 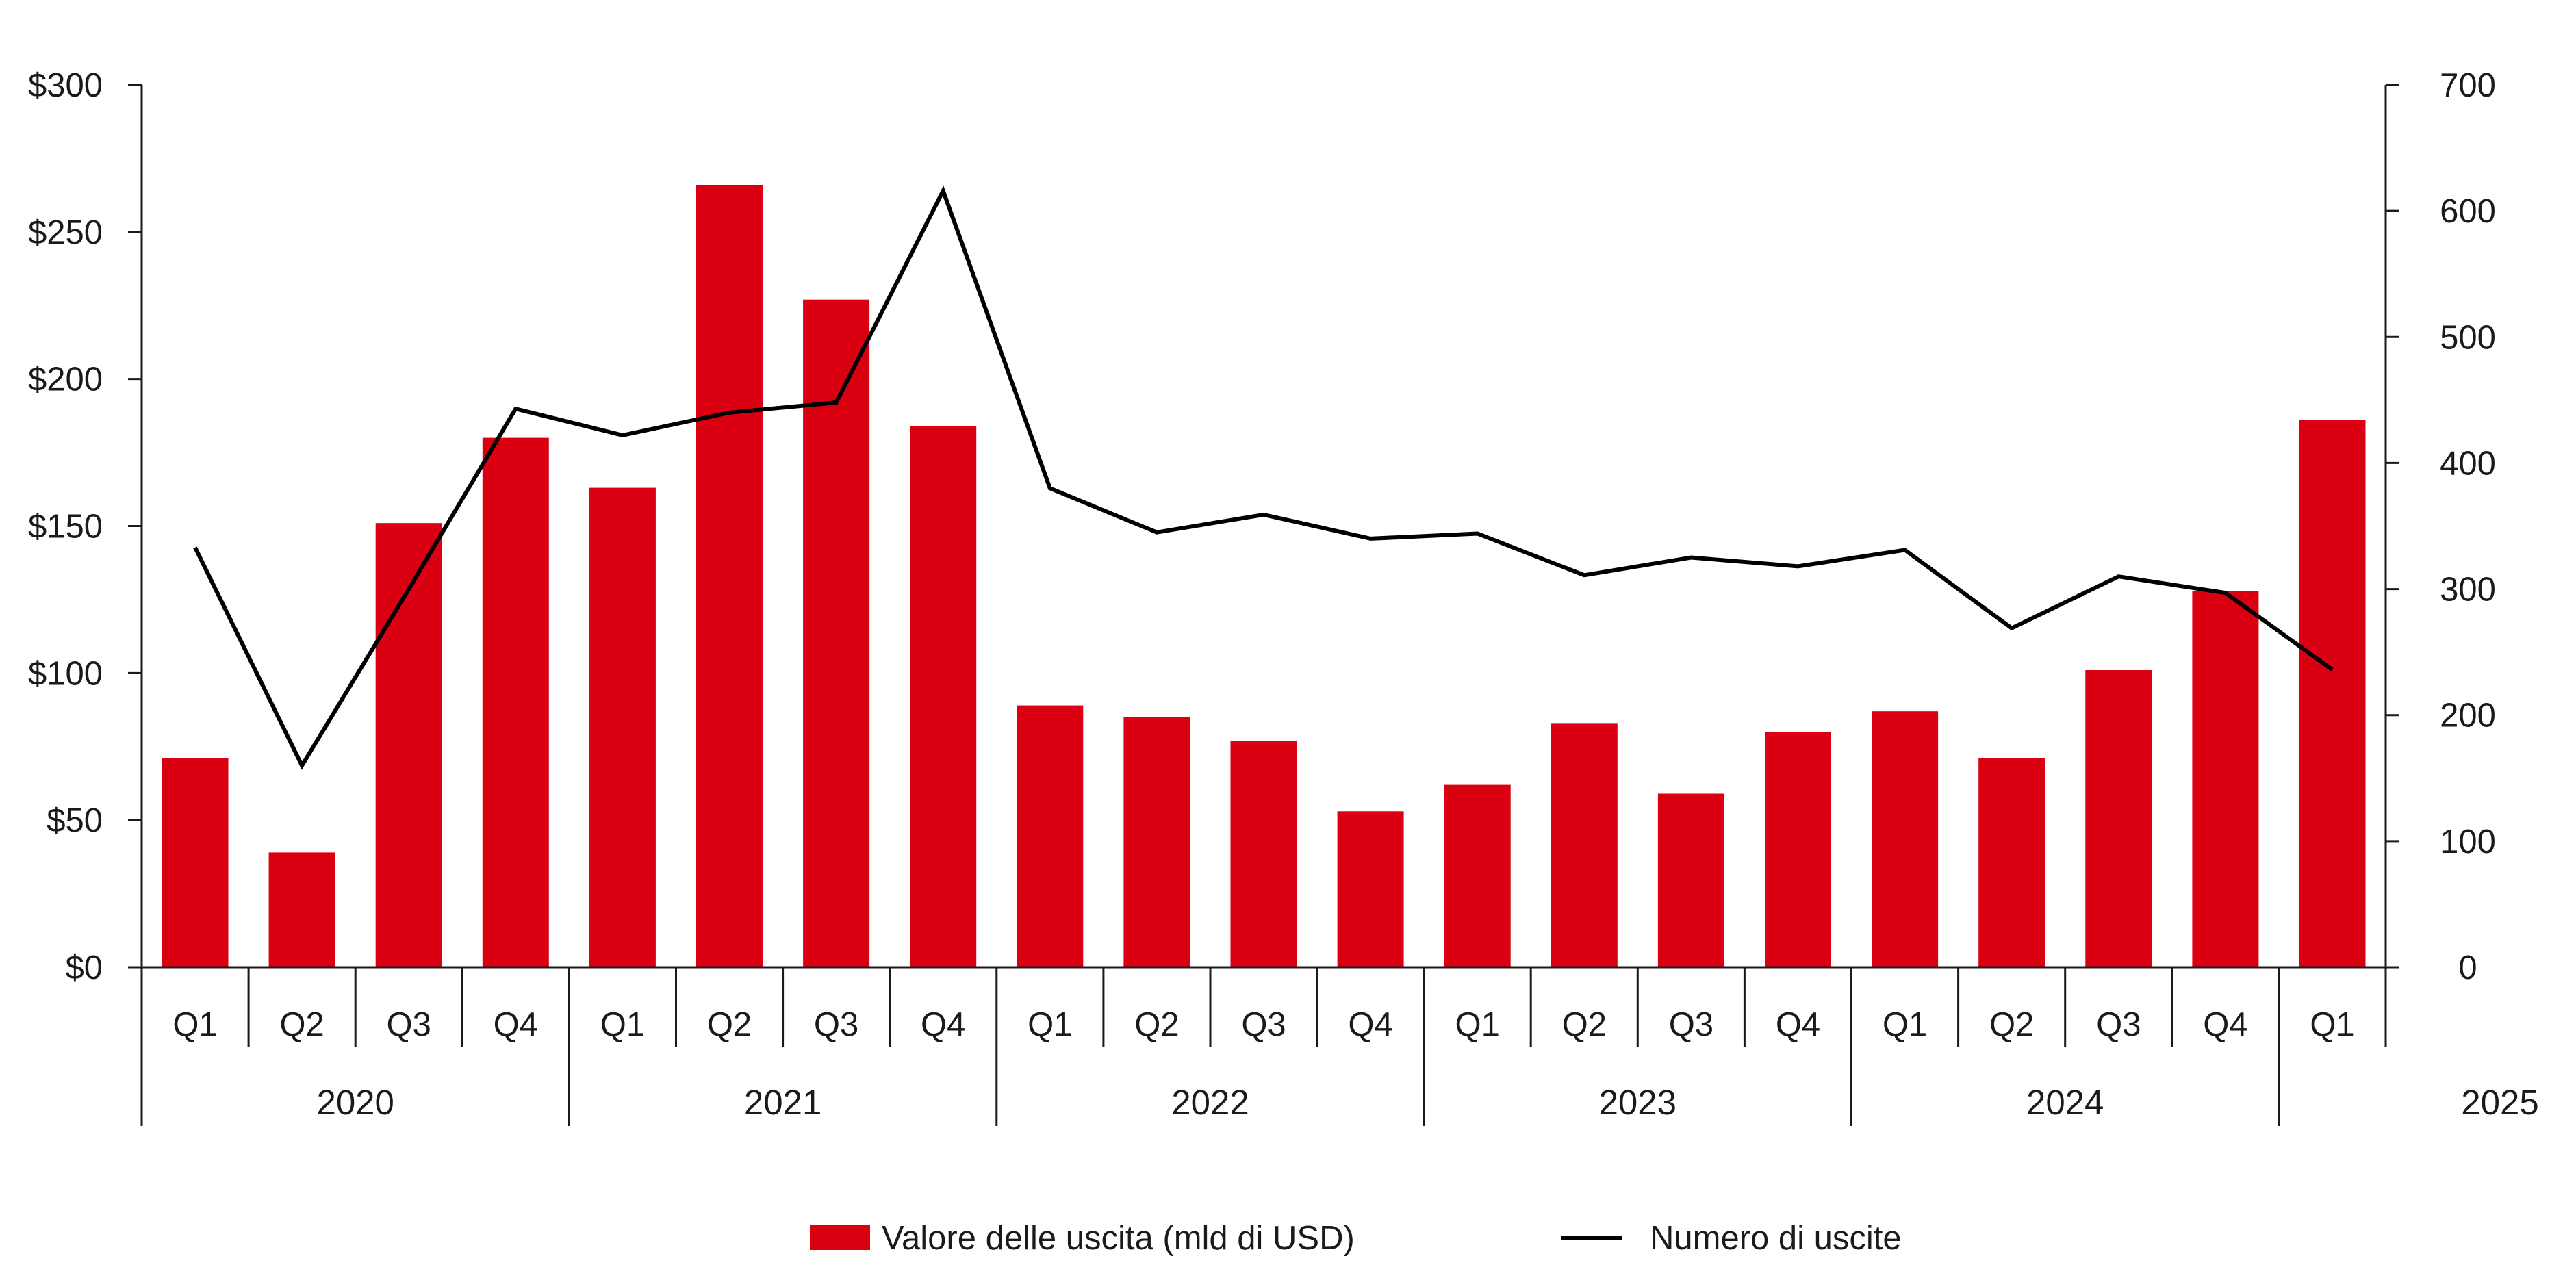 I want to click on left-tick-label: $300, so click(x=65, y=85).